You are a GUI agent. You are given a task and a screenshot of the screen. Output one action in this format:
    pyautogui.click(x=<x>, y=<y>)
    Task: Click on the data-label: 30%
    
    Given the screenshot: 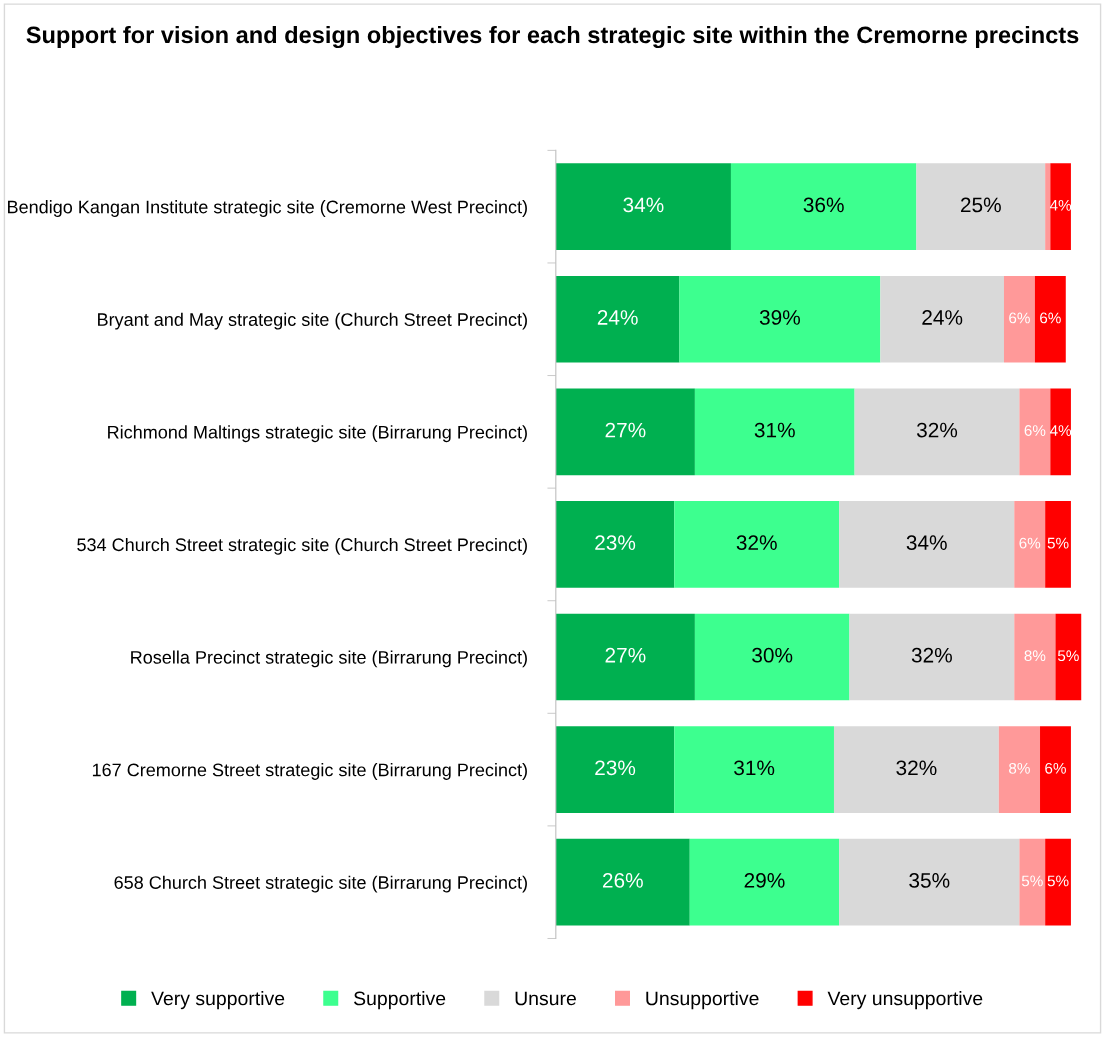 What is the action you would take?
    pyautogui.click(x=772, y=655)
    